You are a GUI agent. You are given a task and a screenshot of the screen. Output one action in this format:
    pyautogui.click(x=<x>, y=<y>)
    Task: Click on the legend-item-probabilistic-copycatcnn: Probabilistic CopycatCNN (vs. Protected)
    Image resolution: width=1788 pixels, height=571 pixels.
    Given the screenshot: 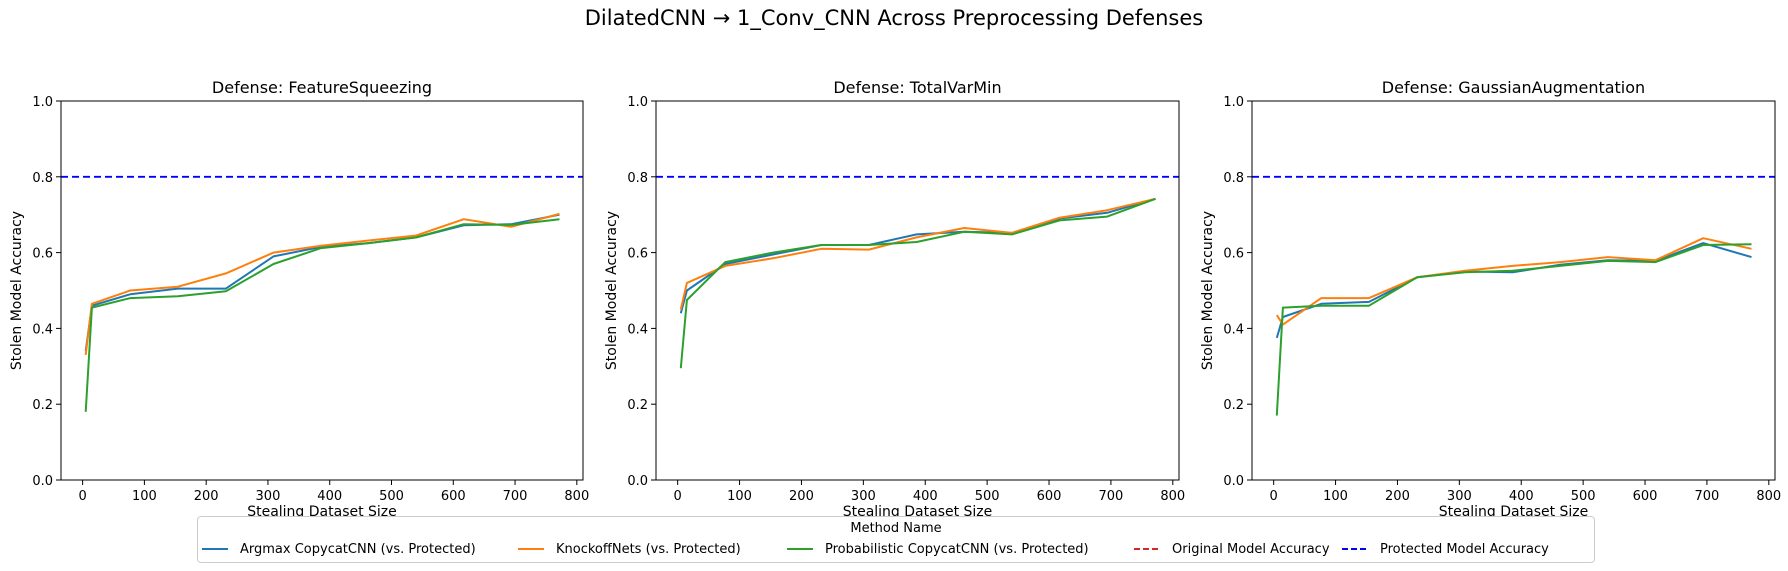 What is the action you would take?
    pyautogui.click(x=938, y=549)
    